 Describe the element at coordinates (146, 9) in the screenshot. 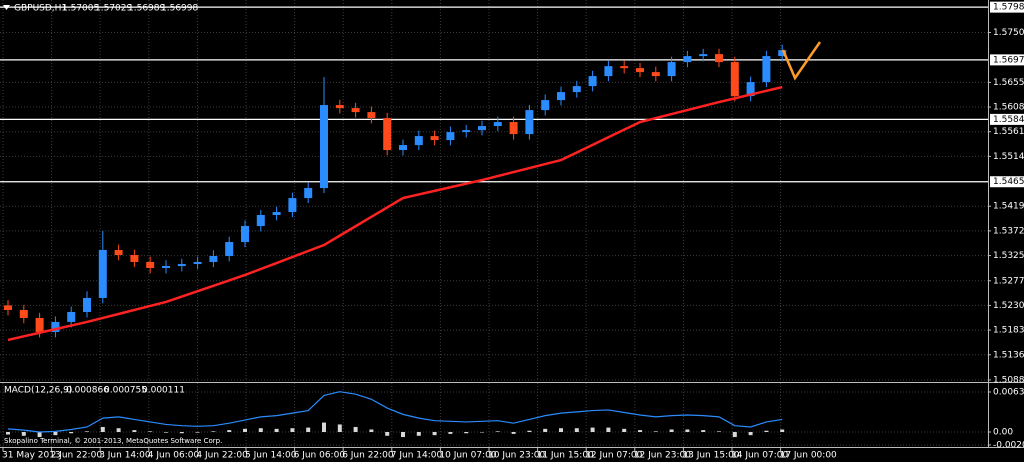

I see `quote-low: 1.56989` at that location.